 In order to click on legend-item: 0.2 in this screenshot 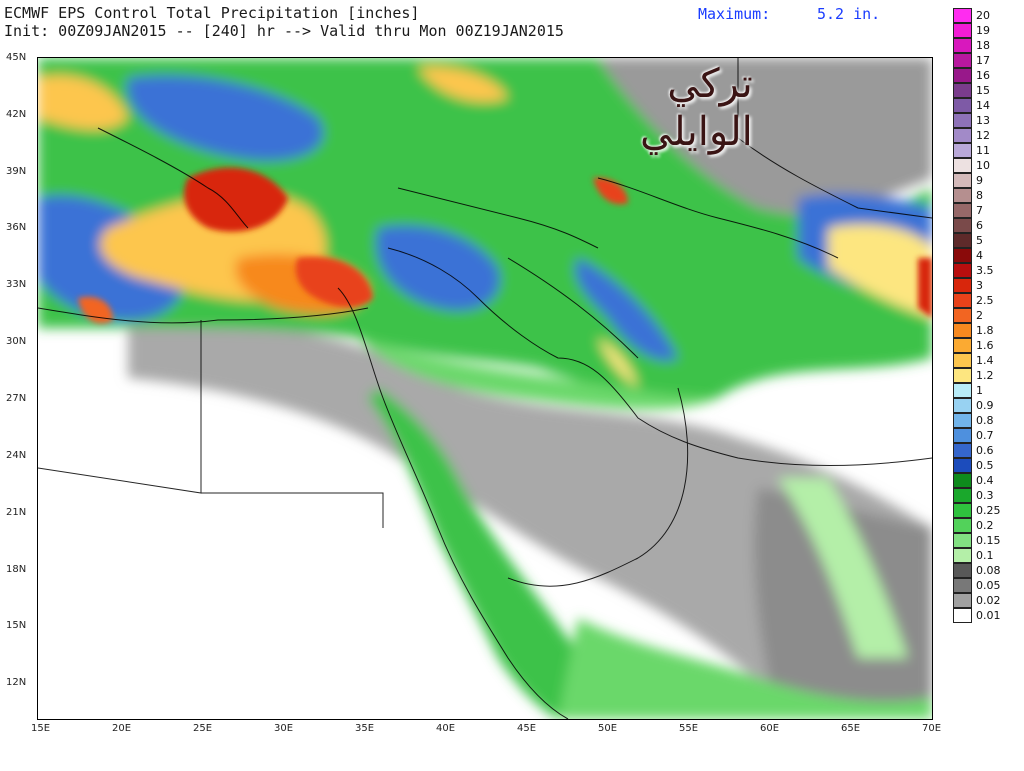, I will do `click(988, 525)`.